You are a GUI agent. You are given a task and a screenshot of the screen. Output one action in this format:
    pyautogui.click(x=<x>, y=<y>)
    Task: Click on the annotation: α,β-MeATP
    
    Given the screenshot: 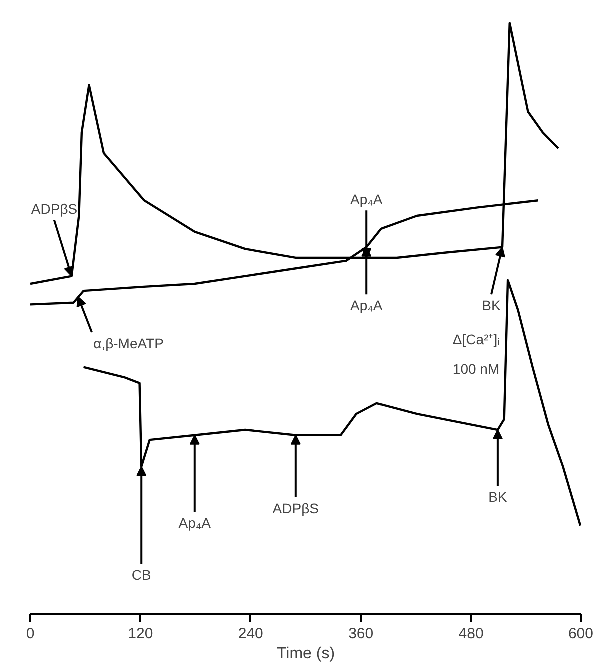 What is the action you would take?
    pyautogui.click(x=129, y=343)
    